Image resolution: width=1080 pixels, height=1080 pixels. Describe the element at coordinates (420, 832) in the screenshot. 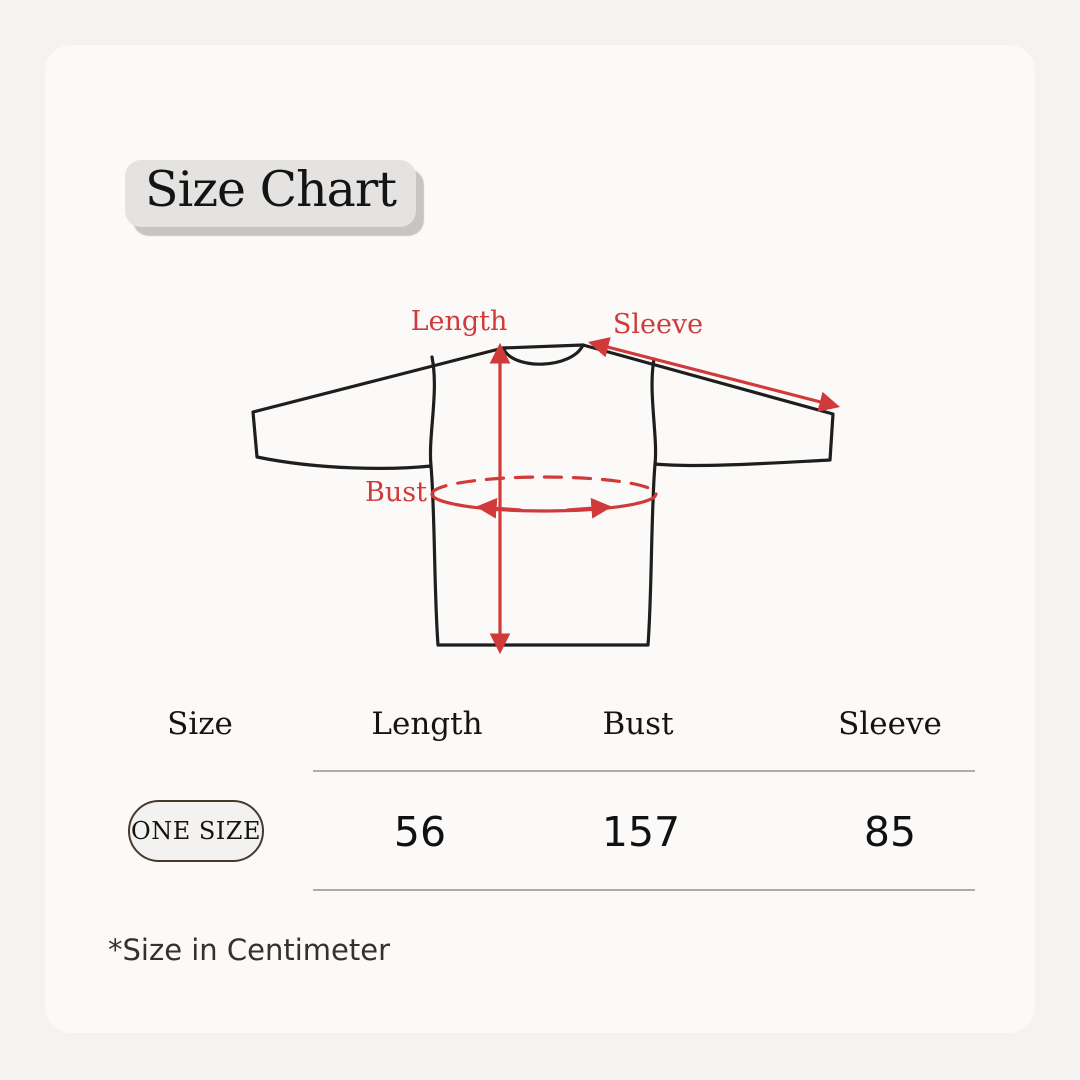

I see `length-value: 56` at that location.